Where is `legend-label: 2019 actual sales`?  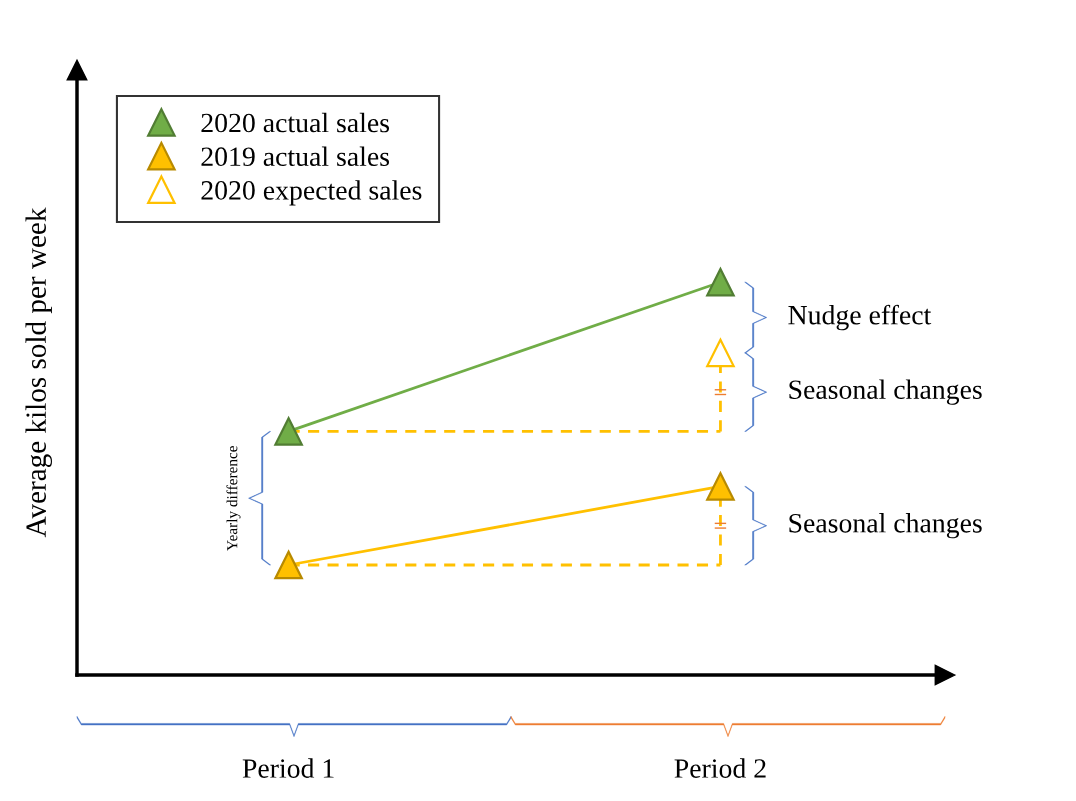 legend-label: 2019 actual sales is located at coordinates (295, 156).